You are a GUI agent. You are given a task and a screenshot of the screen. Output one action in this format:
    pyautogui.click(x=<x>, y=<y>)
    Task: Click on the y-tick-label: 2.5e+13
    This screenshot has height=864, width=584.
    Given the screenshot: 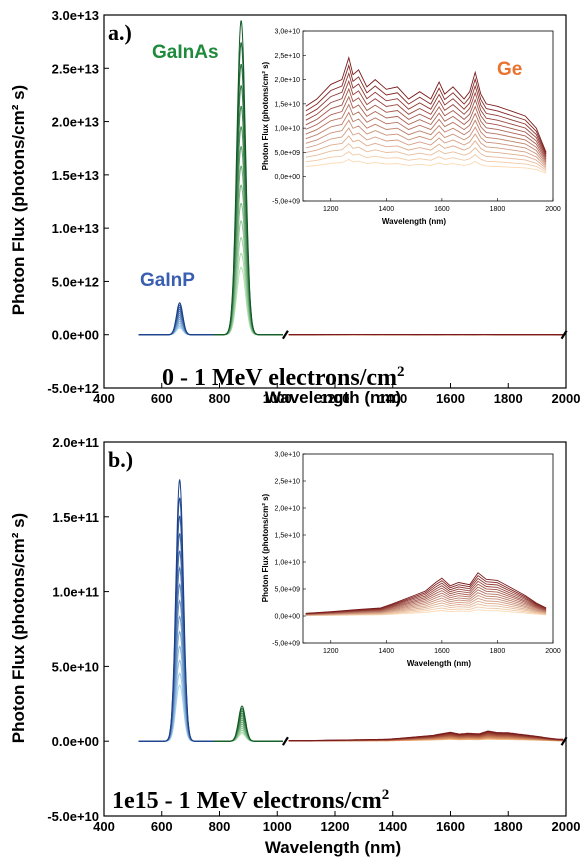 What is the action you would take?
    pyautogui.click(x=75, y=68)
    